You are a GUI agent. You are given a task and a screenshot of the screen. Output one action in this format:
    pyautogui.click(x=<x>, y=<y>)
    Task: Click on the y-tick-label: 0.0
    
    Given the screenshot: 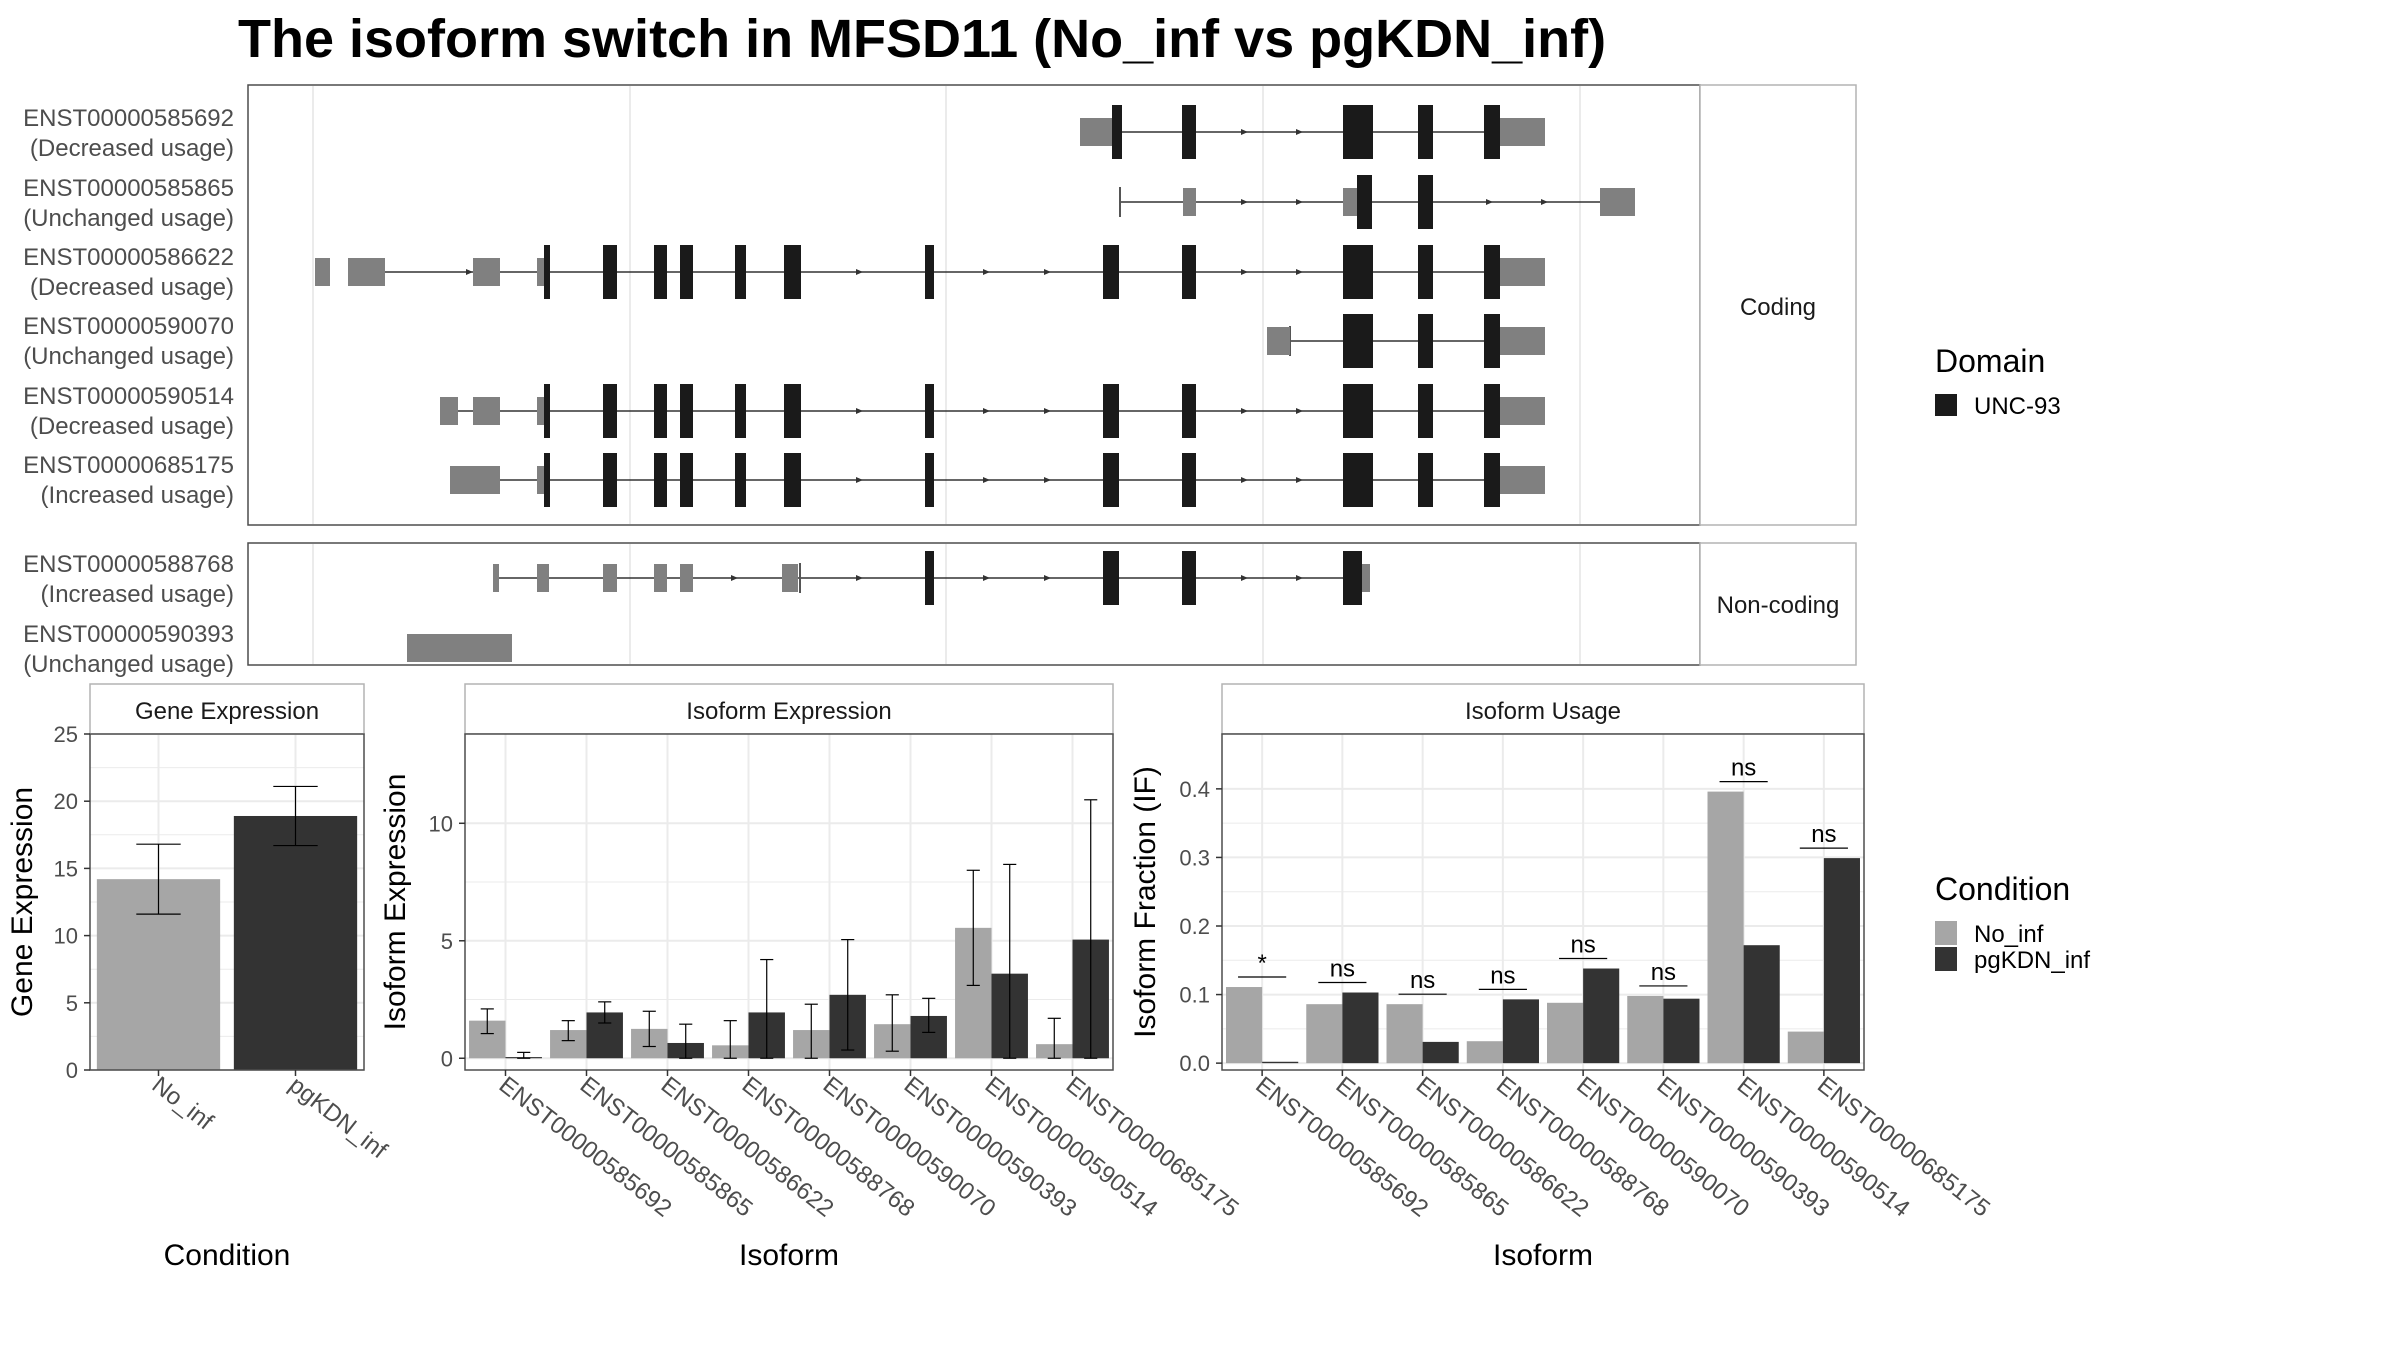 What is the action you would take?
    pyautogui.click(x=1194, y=1063)
    